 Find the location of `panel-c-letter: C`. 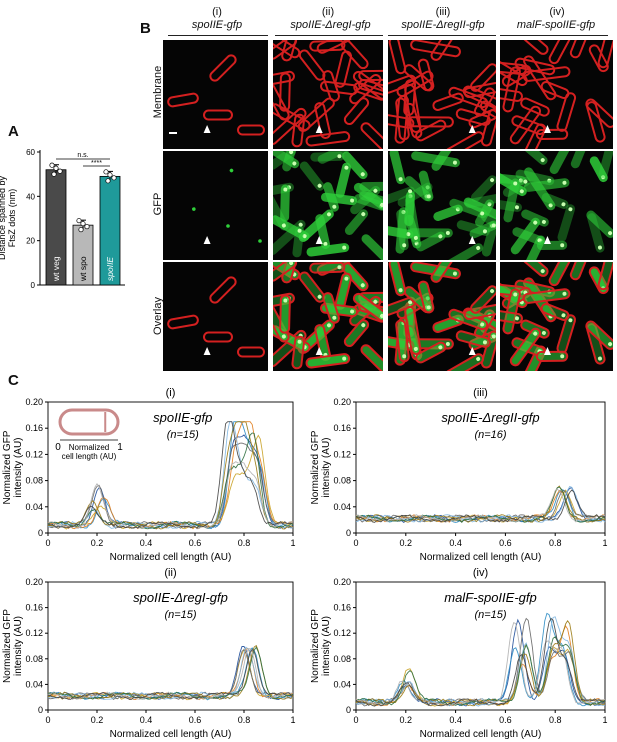

panel-c-letter: C is located at coordinates (13, 380).